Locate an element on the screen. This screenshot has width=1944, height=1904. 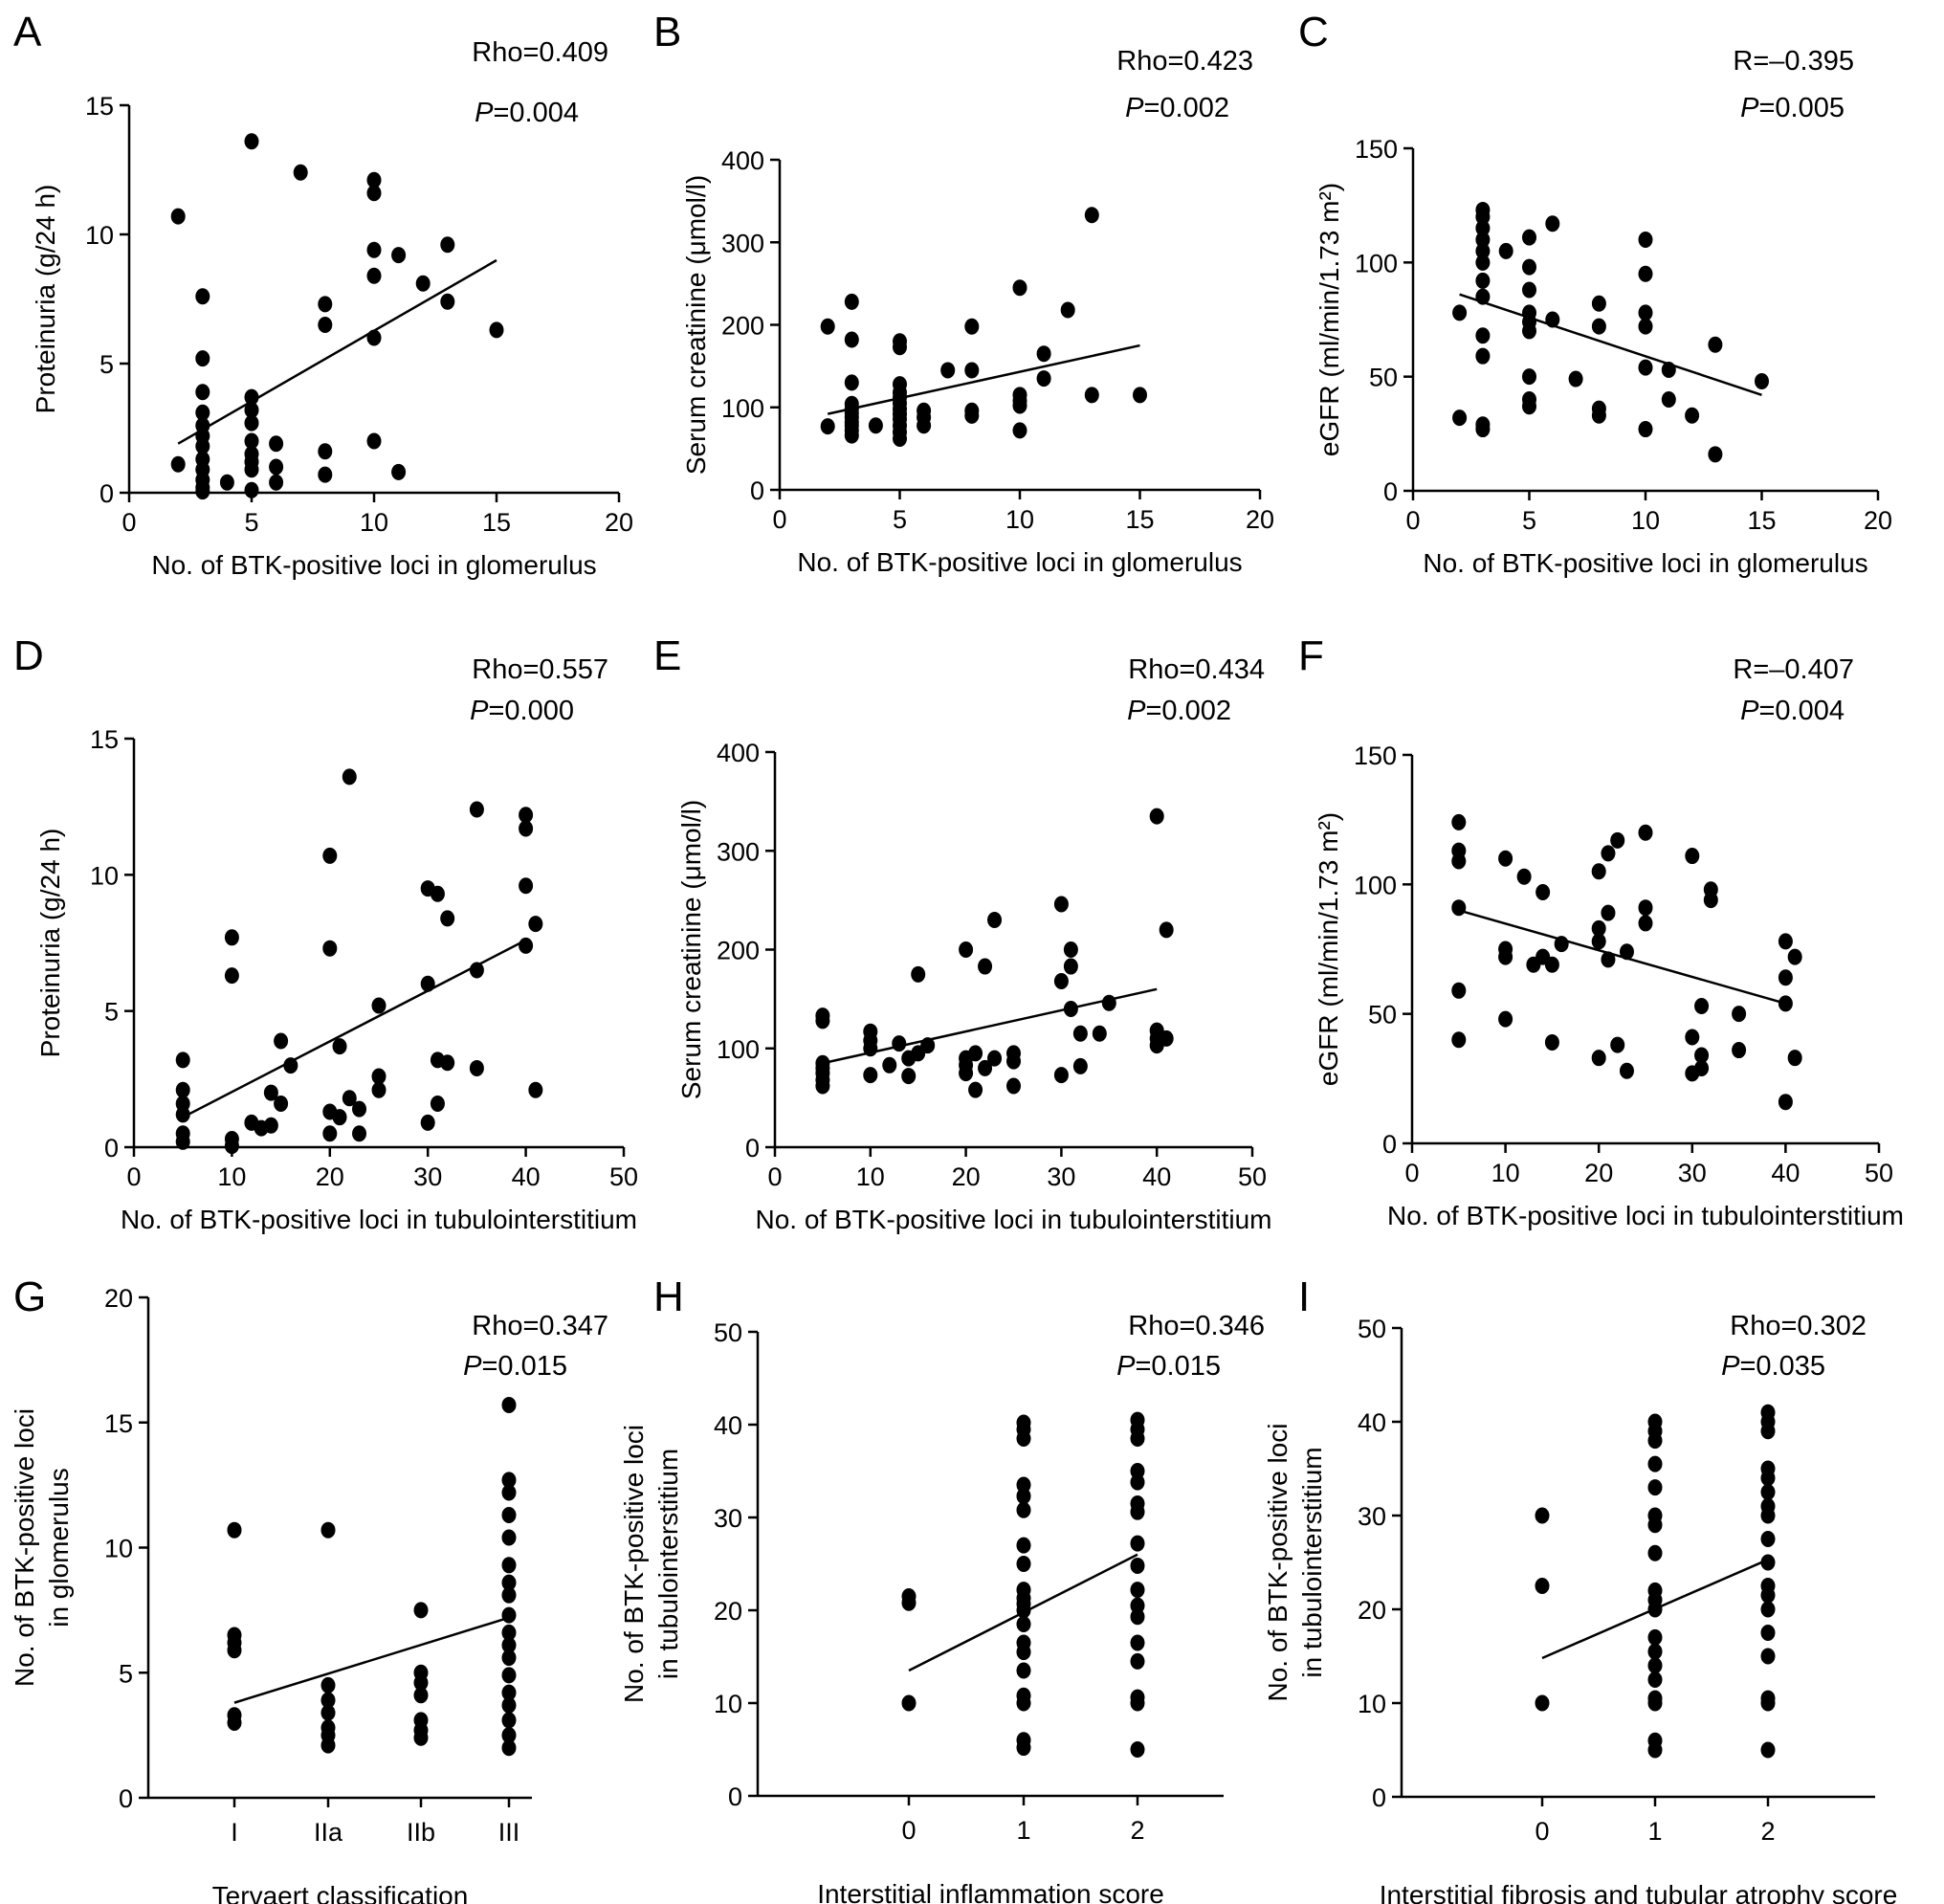
y-tick-label: 10 is located at coordinates (728, 1704).